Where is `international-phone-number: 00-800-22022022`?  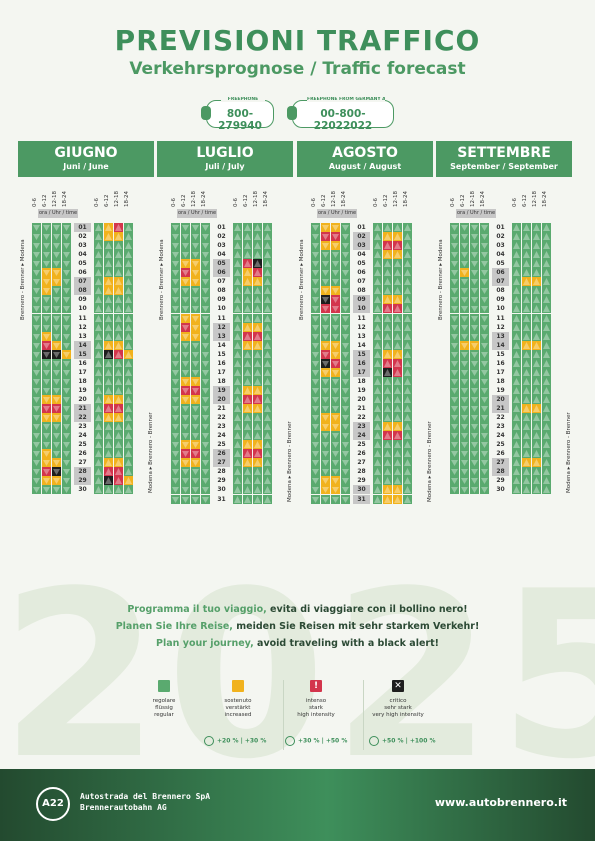 international-phone-number: 00-800-22022022 is located at coordinates (343, 120).